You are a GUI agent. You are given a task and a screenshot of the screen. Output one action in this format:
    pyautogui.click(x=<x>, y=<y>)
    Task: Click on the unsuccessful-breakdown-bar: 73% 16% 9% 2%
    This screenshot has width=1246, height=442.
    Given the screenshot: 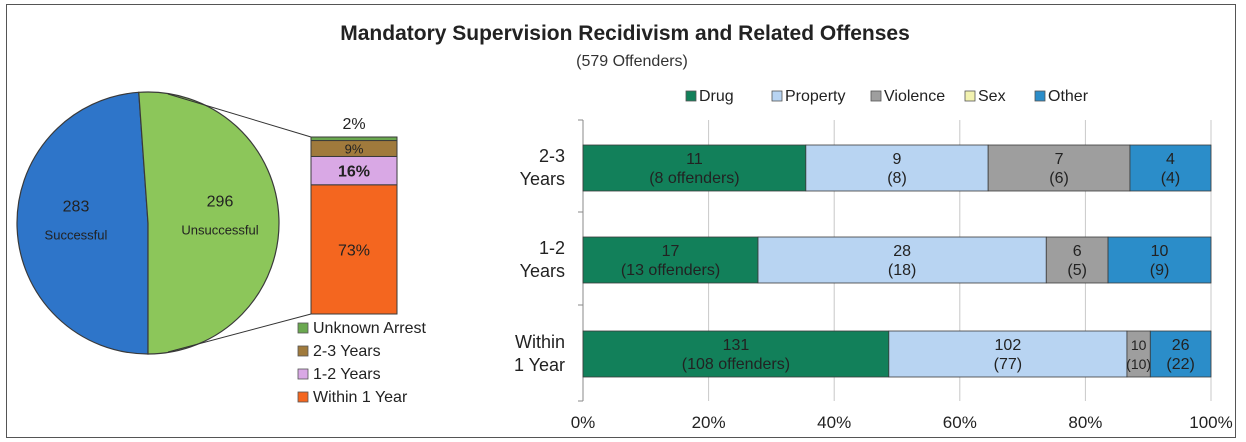 What is the action you would take?
    pyautogui.click(x=354, y=215)
    